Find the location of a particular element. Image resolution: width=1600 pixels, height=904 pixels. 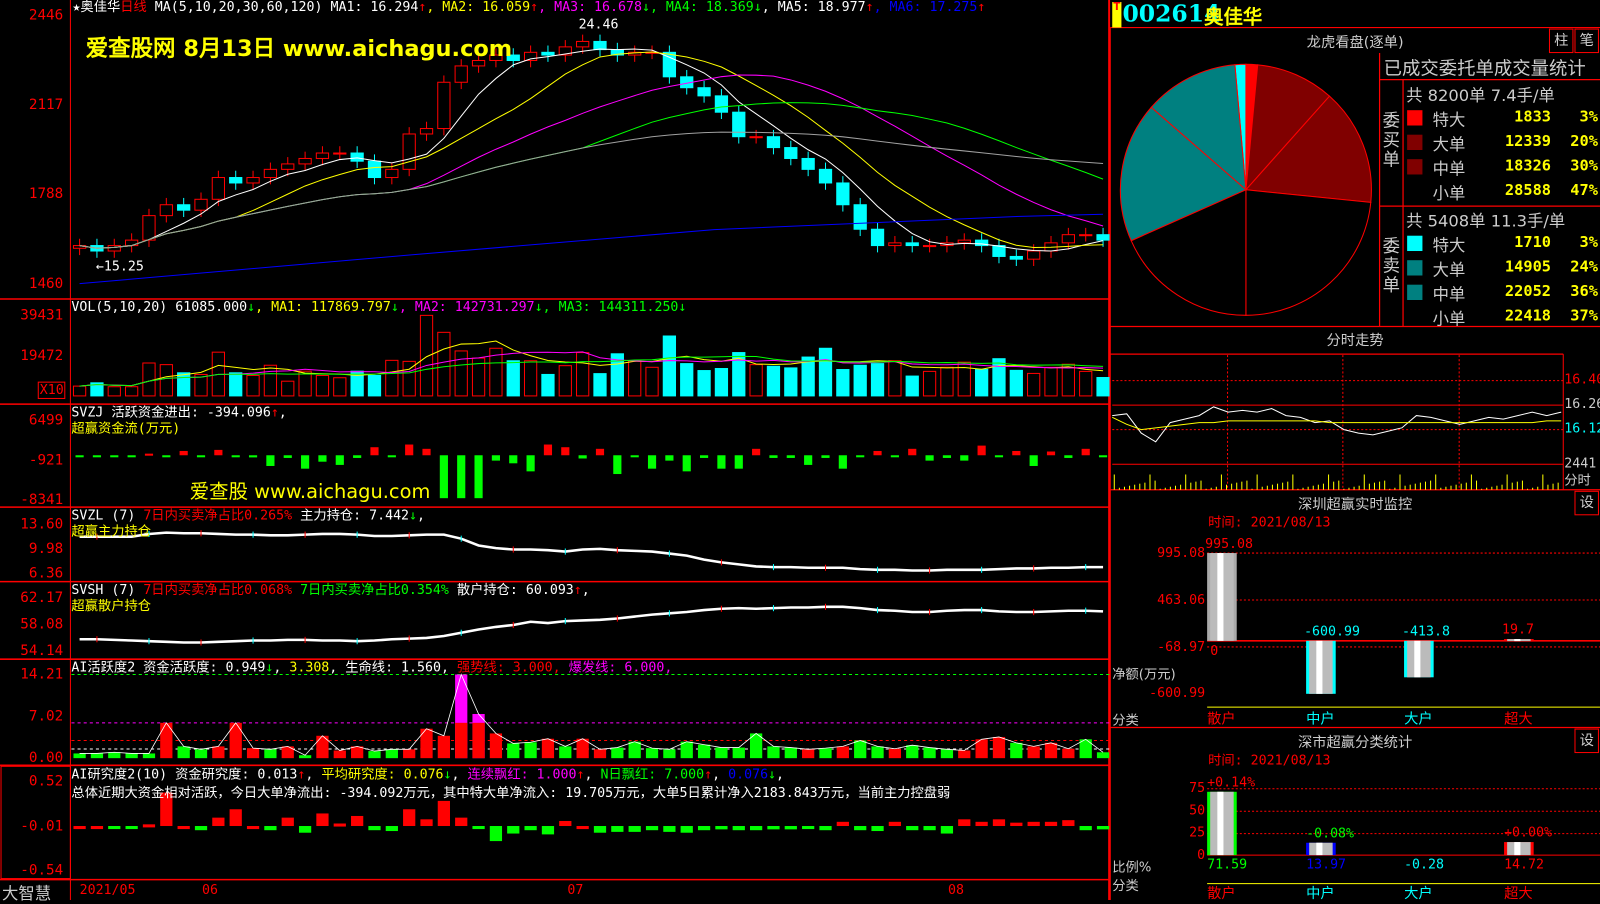

svsh-subtitle: 超赢散户持仓 is located at coordinates (111, 606).